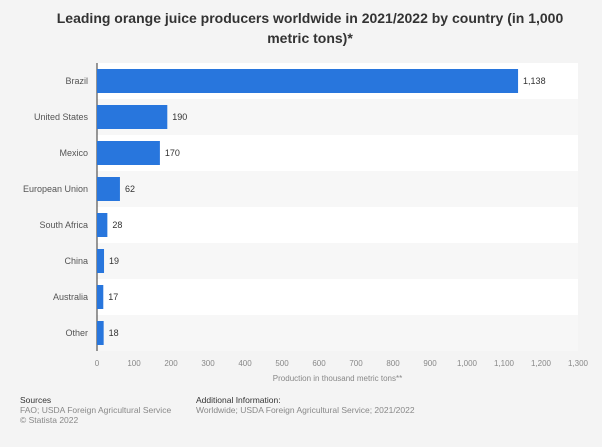  Describe the element at coordinates (76, 333) in the screenshot. I see `category-label: Other` at that location.